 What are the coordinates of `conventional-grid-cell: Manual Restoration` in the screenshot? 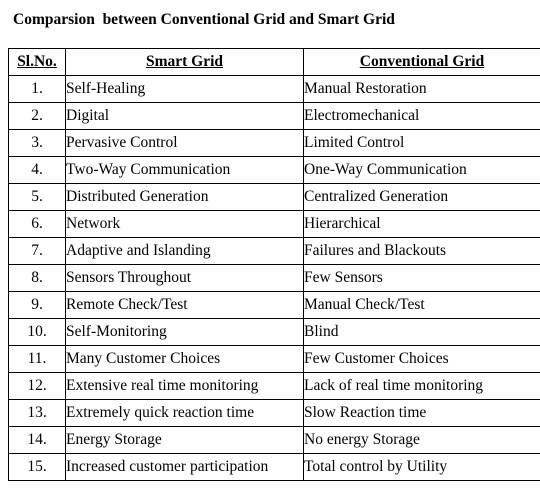 It's located at (421, 89).